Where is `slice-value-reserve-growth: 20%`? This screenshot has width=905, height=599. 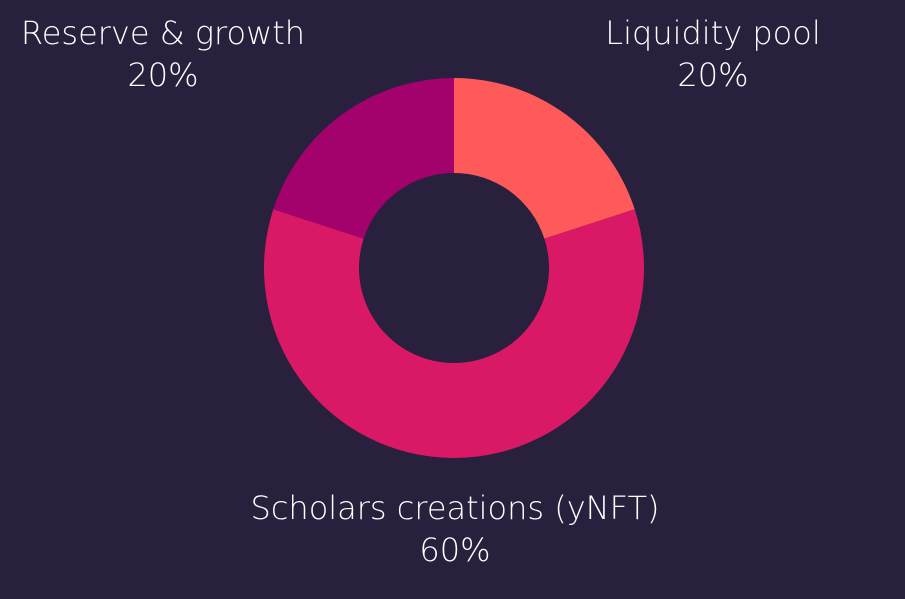
slice-value-reserve-growth: 20% is located at coordinates (163, 75).